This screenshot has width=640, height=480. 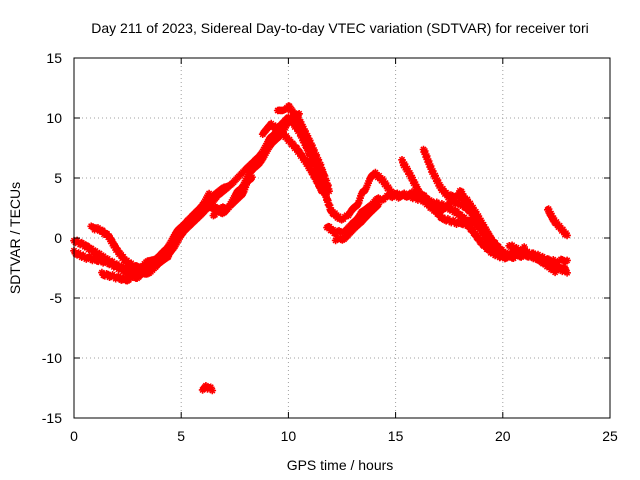 What do you see at coordinates (52, 418) in the screenshot?
I see `y-tick-label: -15` at bounding box center [52, 418].